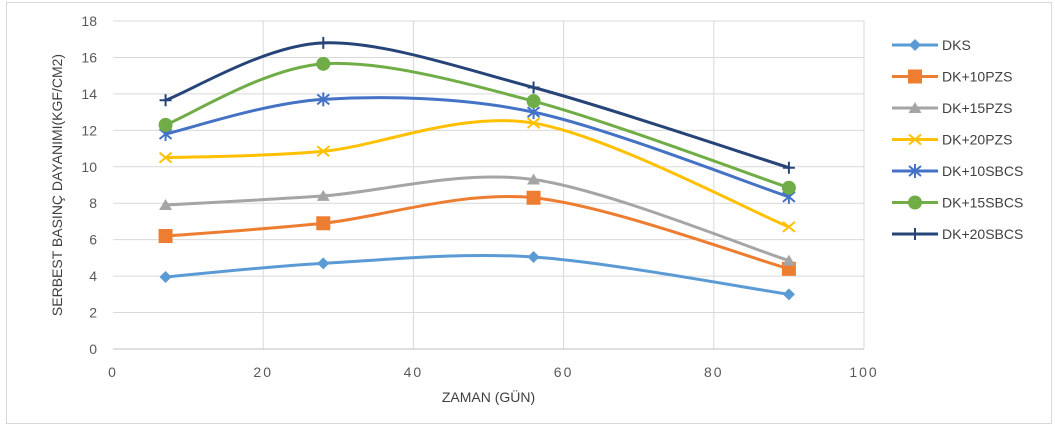  I want to click on y-axis-title: SERBEST BASINÇ DAYANIMI(KGF/CM2), so click(57, 185).